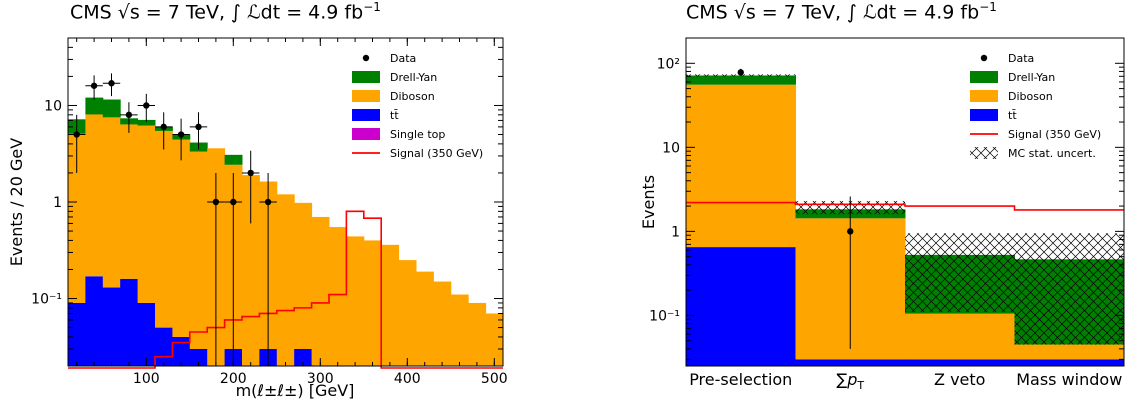 Image resolution: width=1131 pixels, height=412 pixels. Describe the element at coordinates (648, 202) in the screenshot. I see `y-axis-label: Events` at that location.